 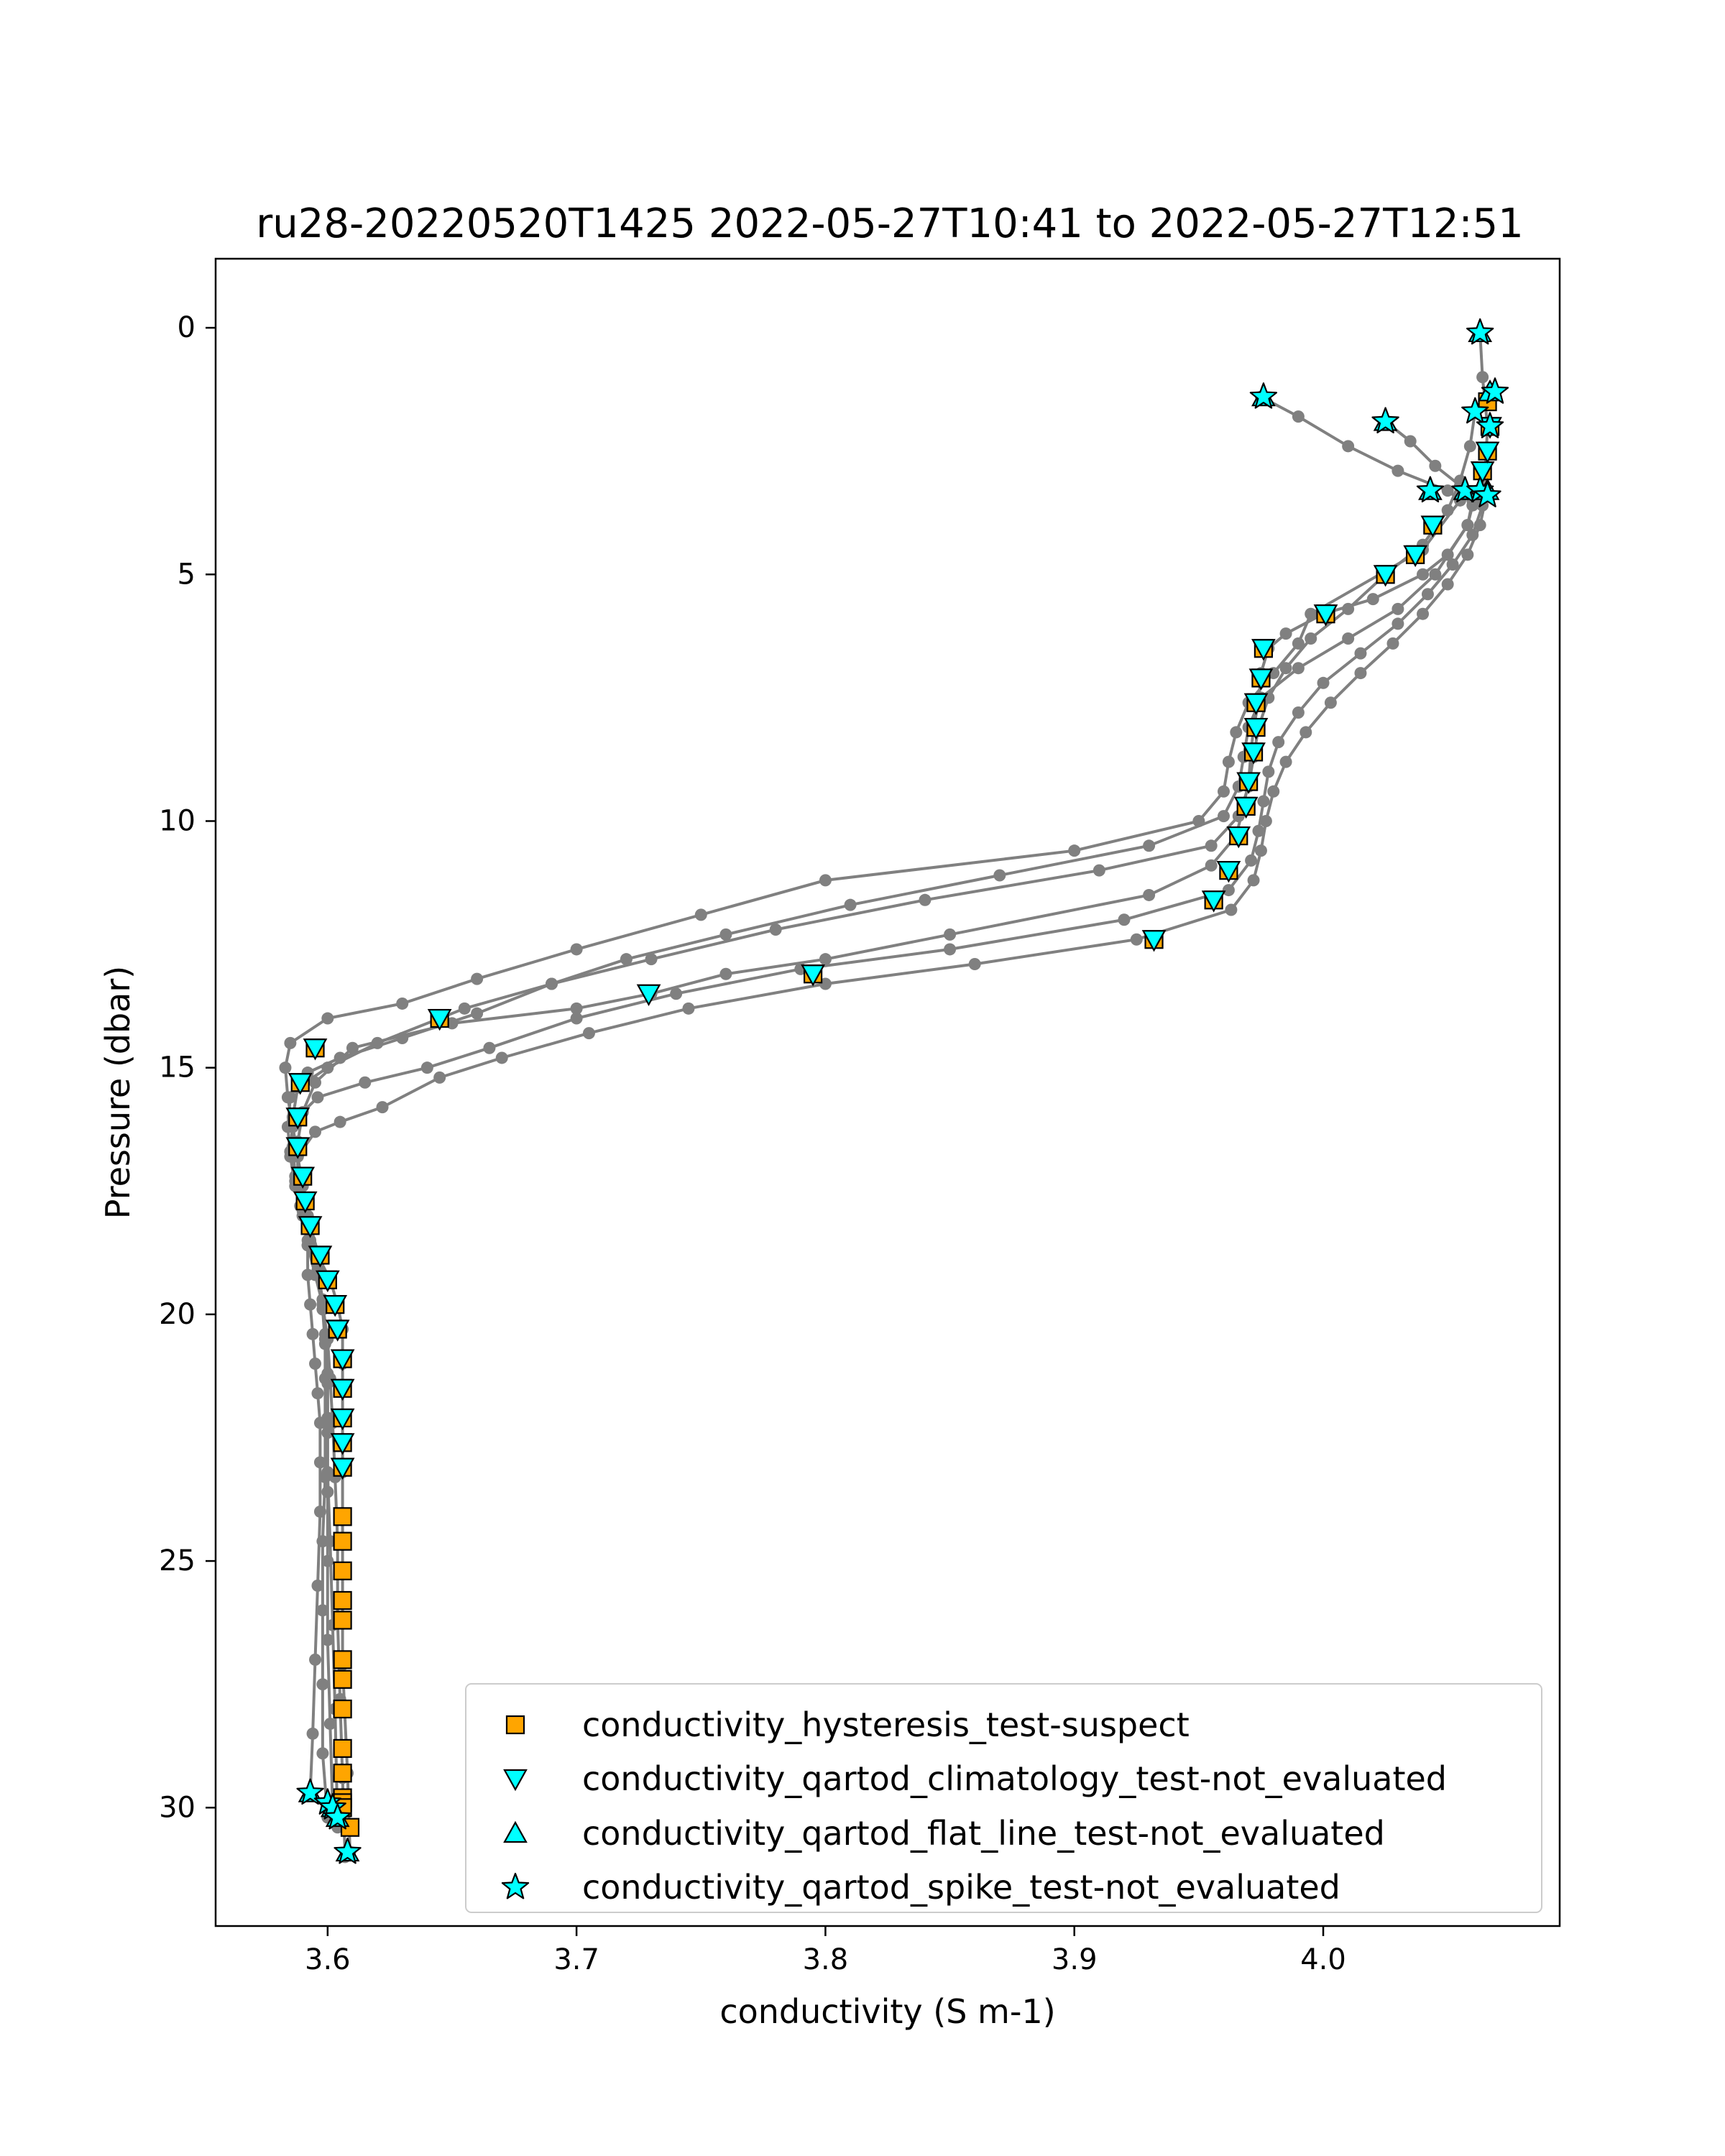 I want to click on legend-entry-hysteresis: conductivity_hysteresis_test-suspect, so click(x=847, y=1725).